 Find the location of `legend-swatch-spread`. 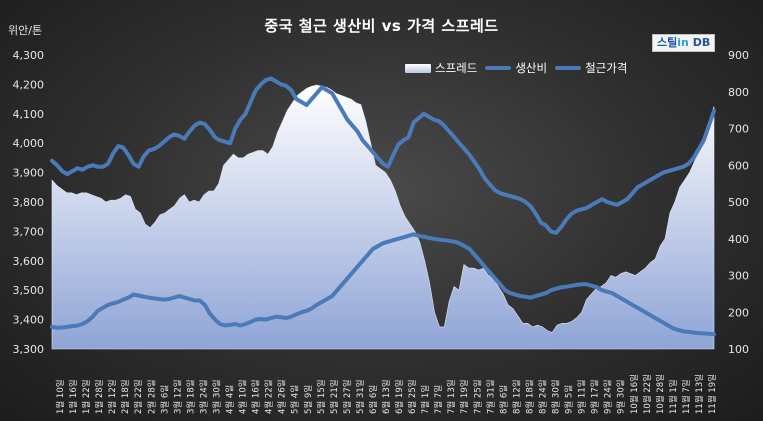

legend-swatch-spread is located at coordinates (418, 68).